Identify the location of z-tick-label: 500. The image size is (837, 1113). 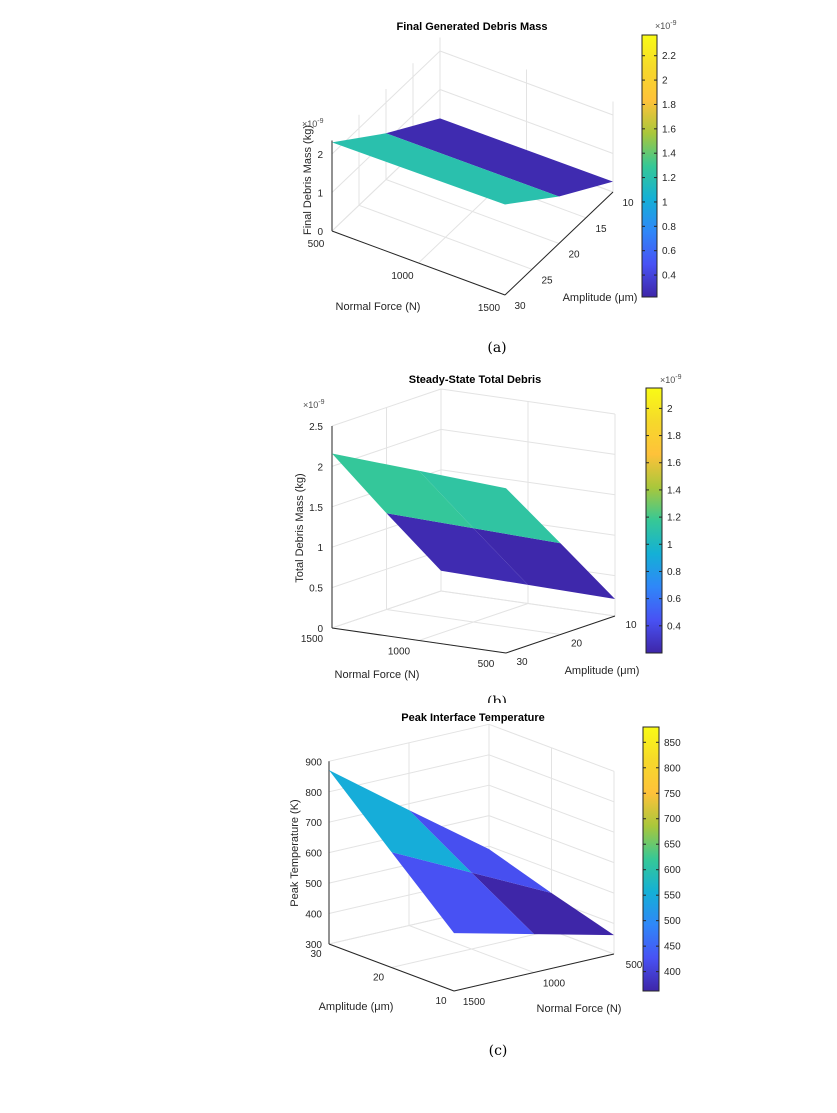
(313, 884).